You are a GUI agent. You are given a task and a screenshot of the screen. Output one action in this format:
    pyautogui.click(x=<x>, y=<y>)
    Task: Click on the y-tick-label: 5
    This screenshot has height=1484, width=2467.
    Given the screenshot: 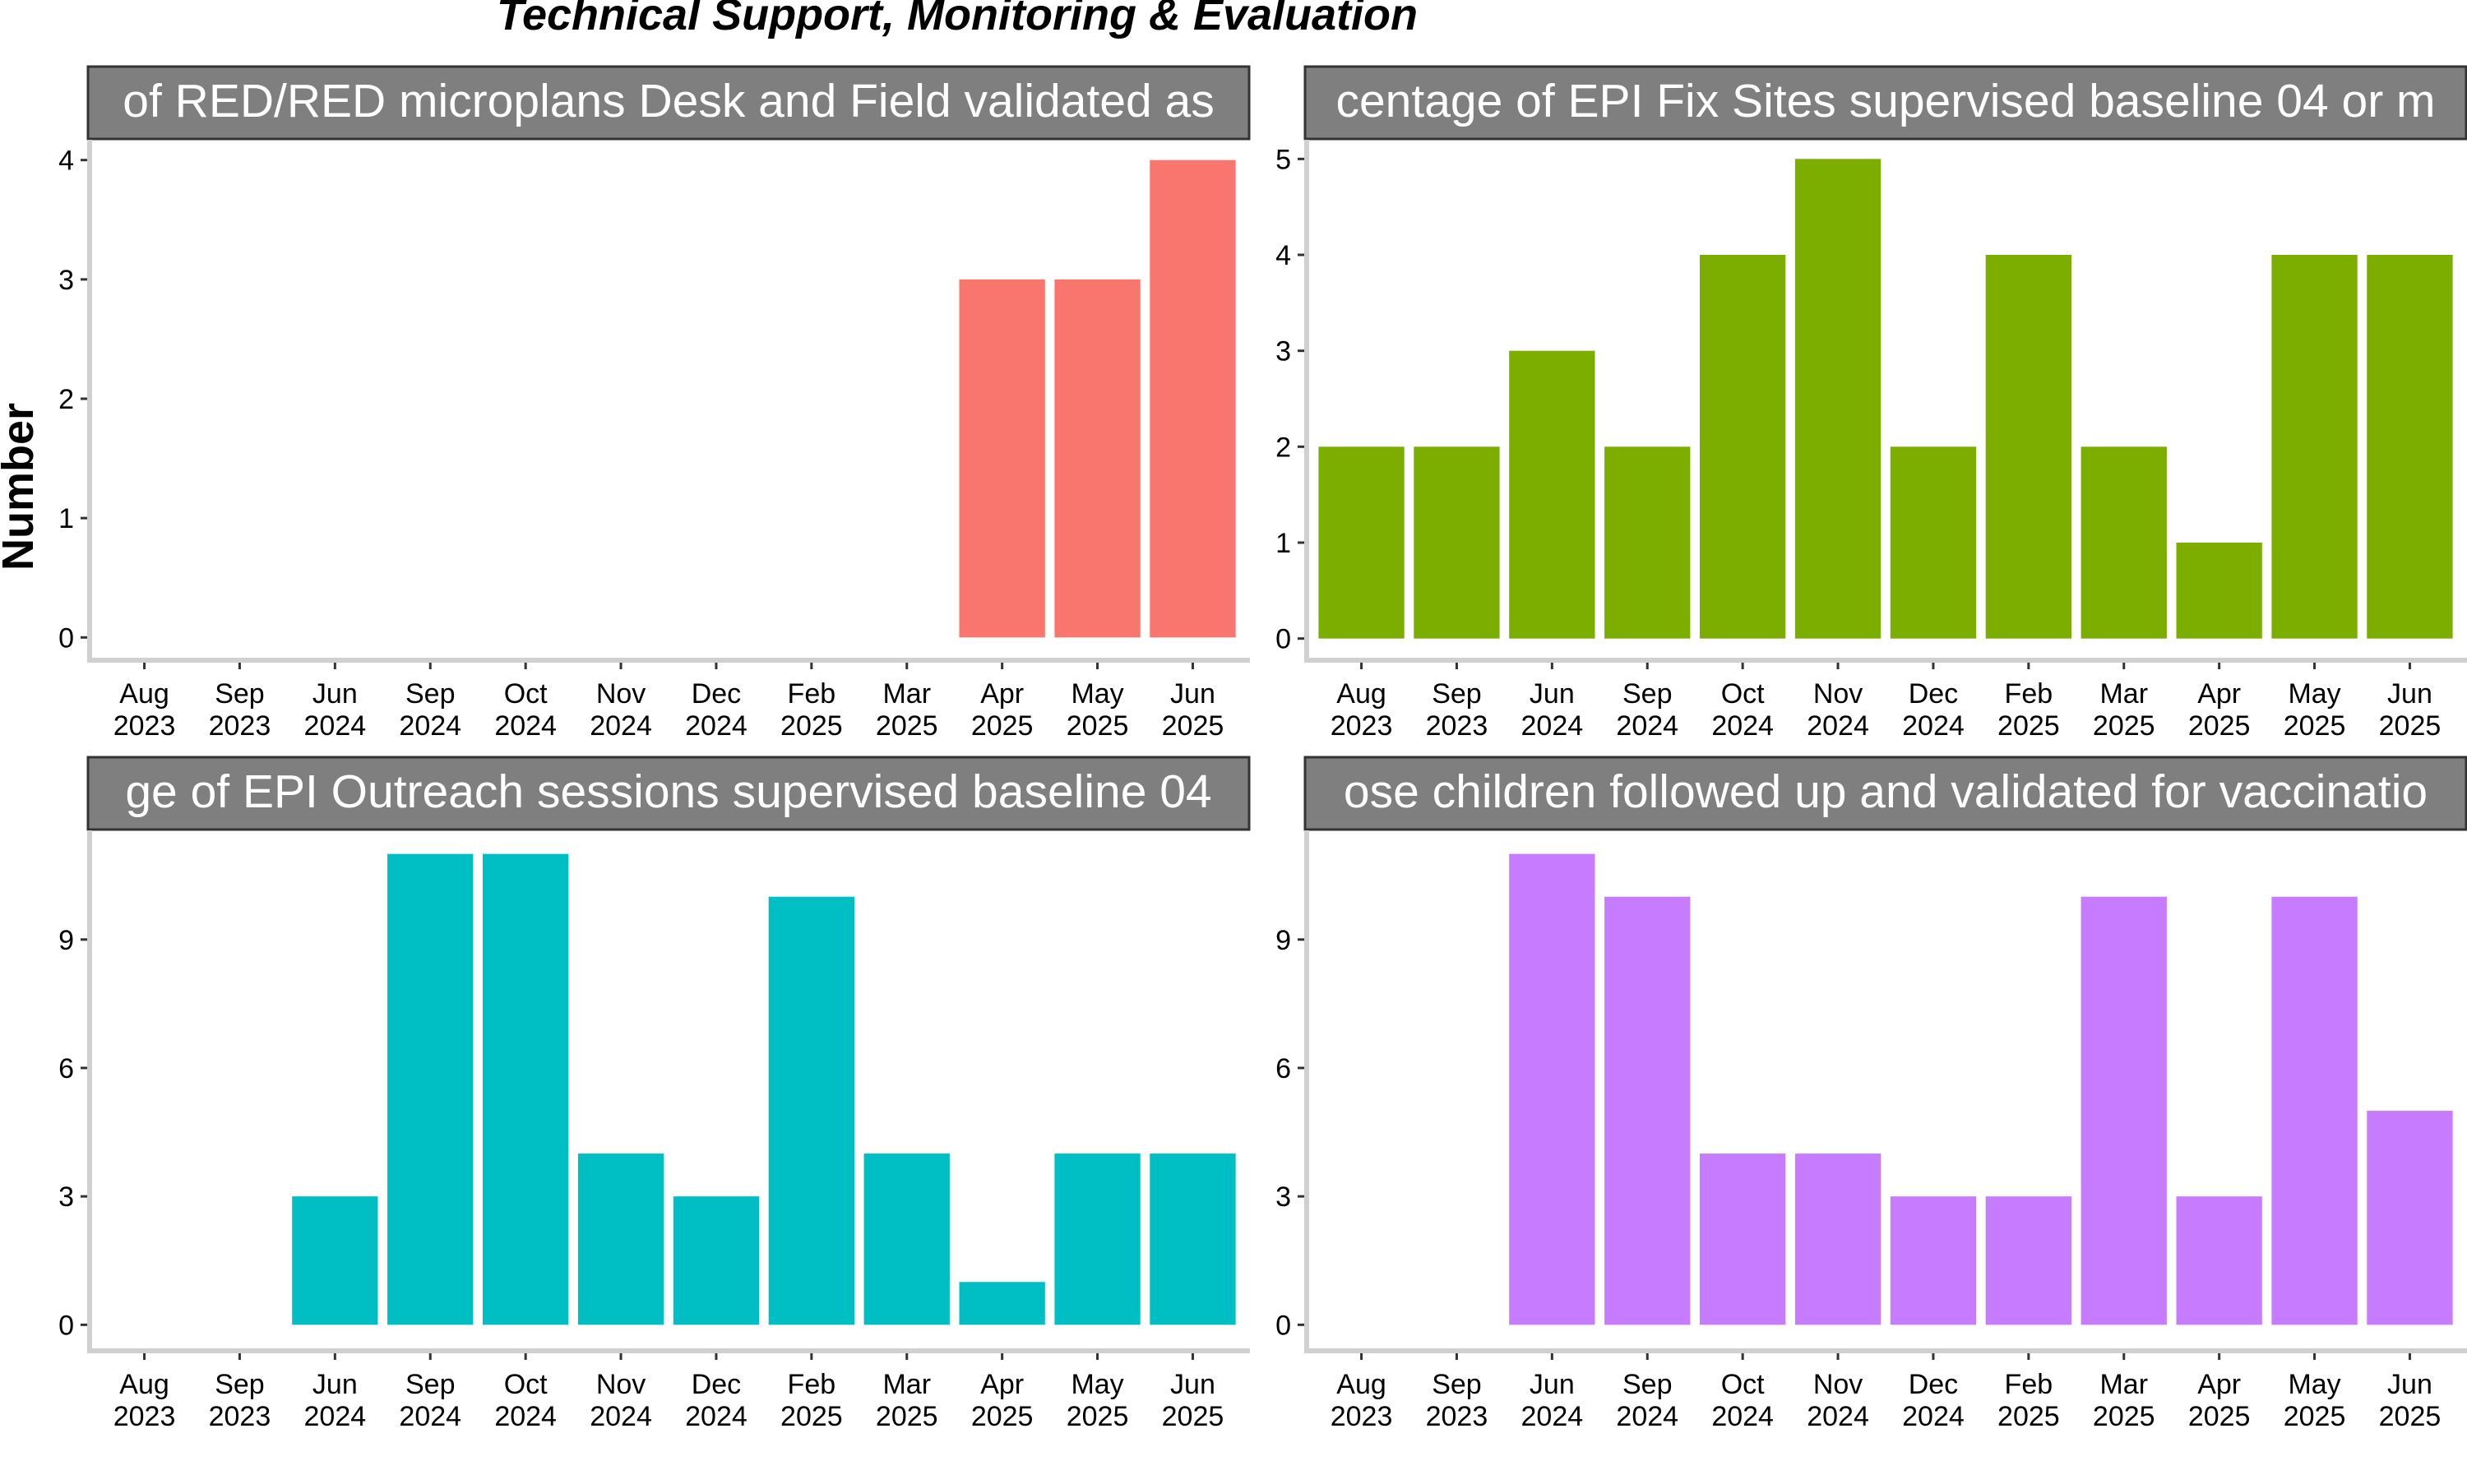 What is the action you would take?
    pyautogui.click(x=1283, y=160)
    